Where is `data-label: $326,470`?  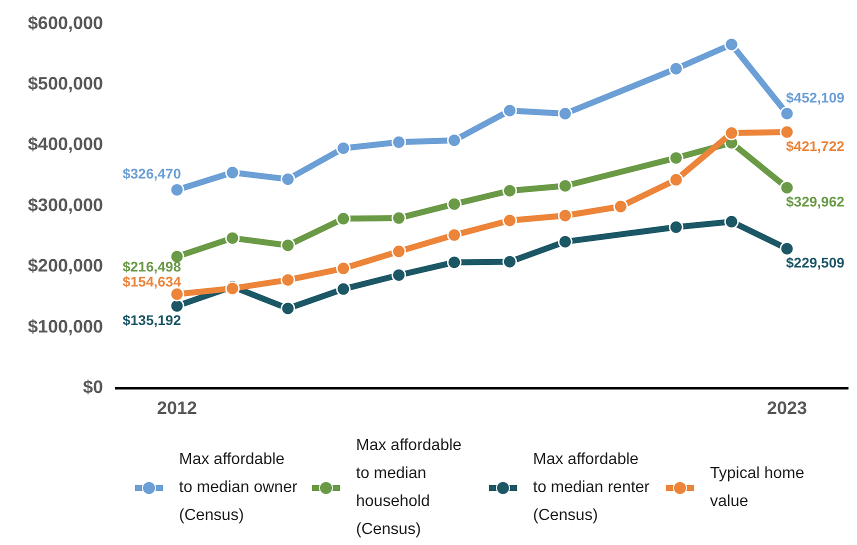 data-label: $326,470 is located at coordinates (152, 174).